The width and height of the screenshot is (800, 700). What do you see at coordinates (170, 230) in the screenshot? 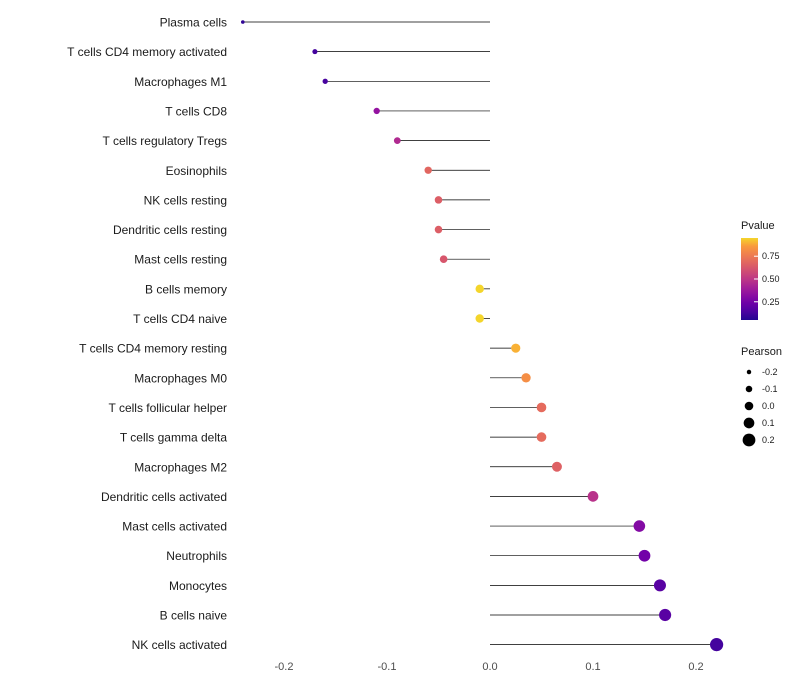
I see `category-label: Dendritic cells resting` at bounding box center [170, 230].